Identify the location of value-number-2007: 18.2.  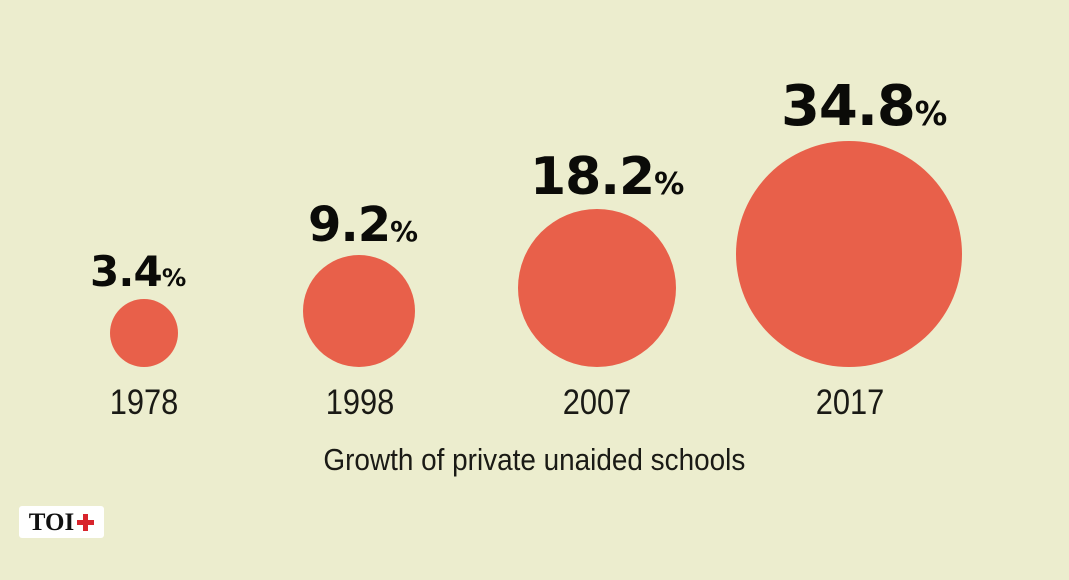
(592, 177).